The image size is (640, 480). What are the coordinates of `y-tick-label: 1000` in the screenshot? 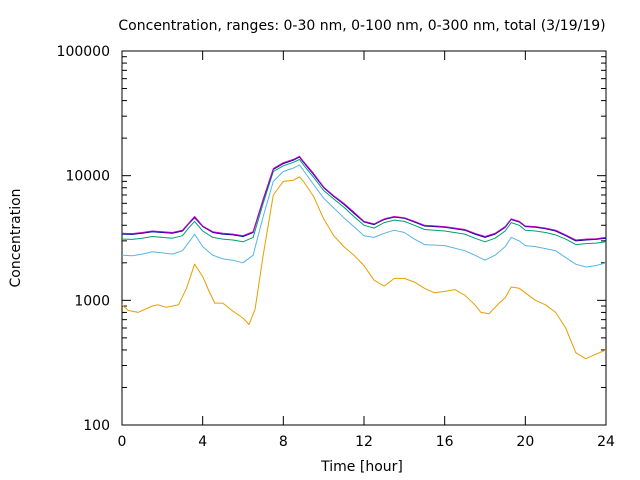 It's located at (92, 301).